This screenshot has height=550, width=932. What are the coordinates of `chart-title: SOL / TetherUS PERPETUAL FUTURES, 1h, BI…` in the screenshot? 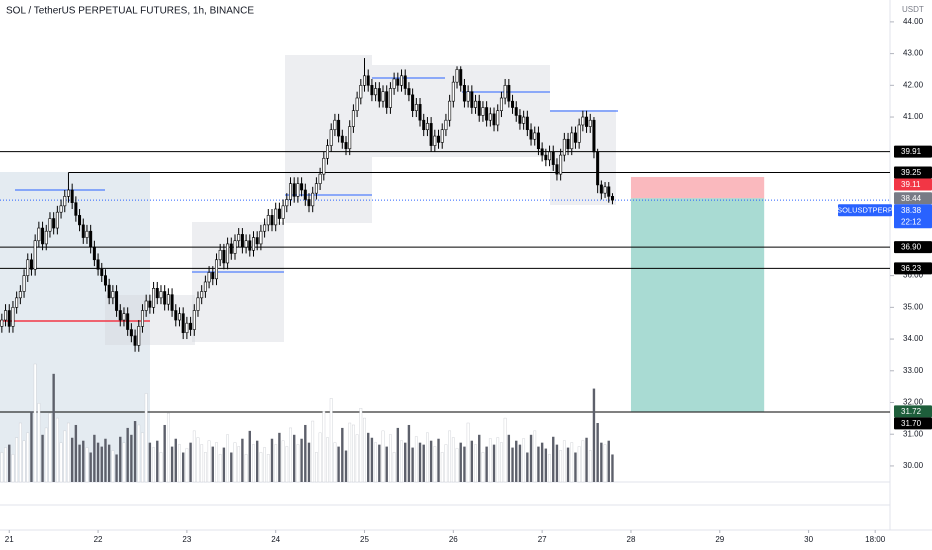 It's located at (130, 11).